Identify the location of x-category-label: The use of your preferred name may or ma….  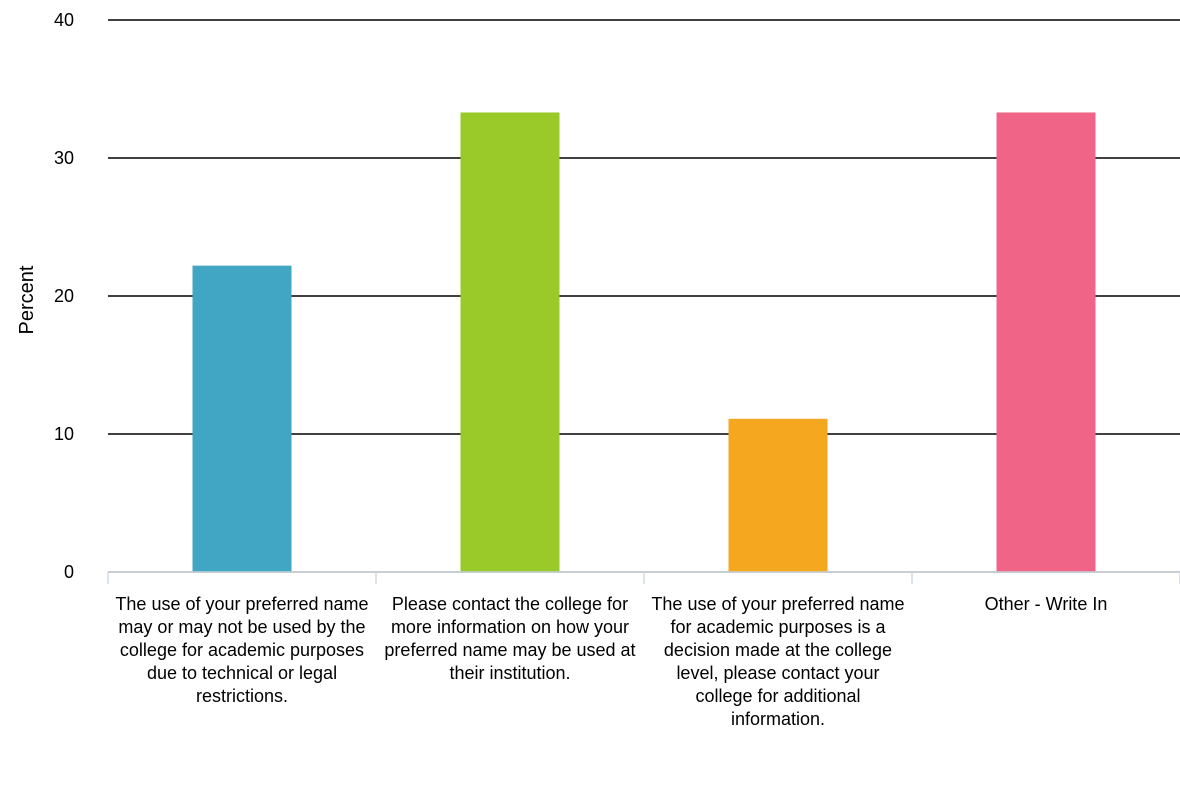
(242, 650).